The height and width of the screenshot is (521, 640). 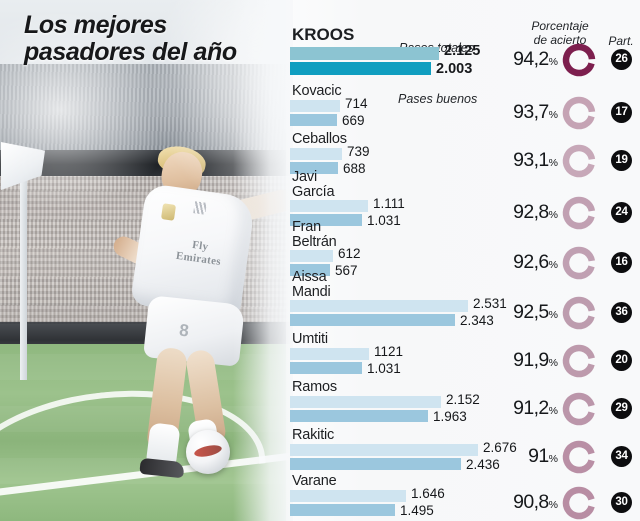 I want to click on photo-fade-overlay, so click(x=263, y=260).